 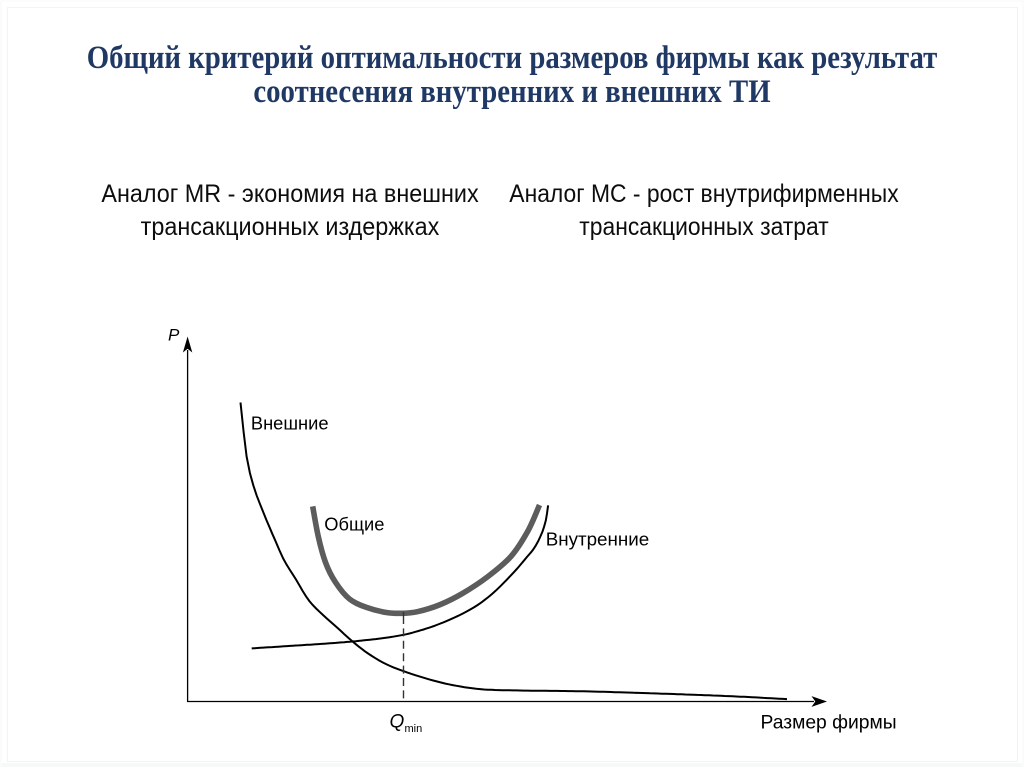 What do you see at coordinates (397, 722) in the screenshot?
I see `svg-text: Q` at bounding box center [397, 722].